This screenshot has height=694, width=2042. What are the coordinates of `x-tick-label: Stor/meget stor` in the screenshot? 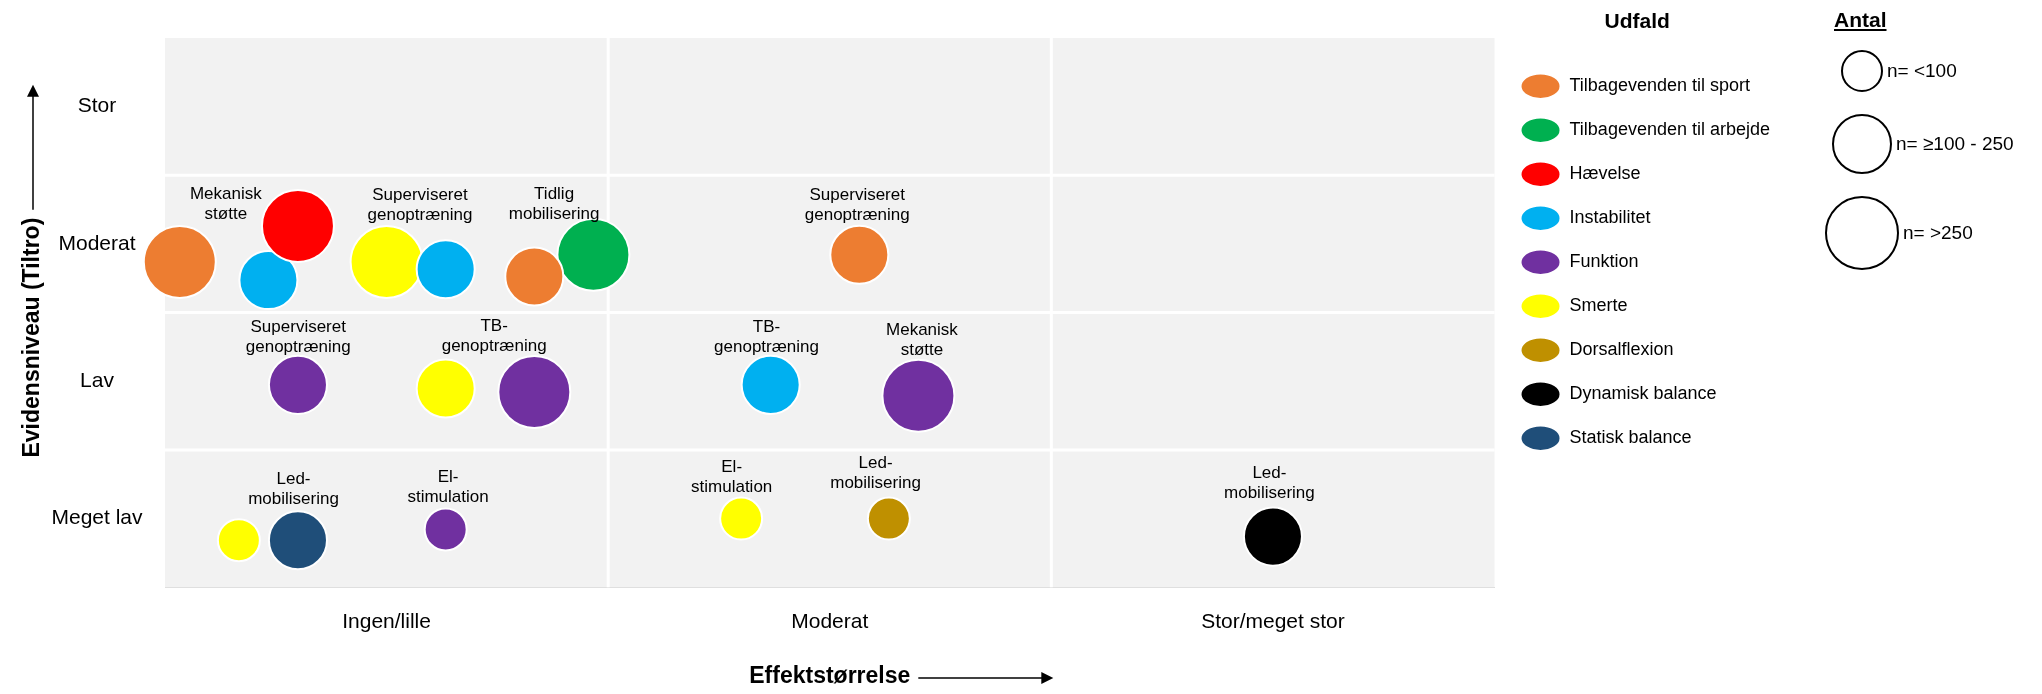 It's located at (1273, 620).